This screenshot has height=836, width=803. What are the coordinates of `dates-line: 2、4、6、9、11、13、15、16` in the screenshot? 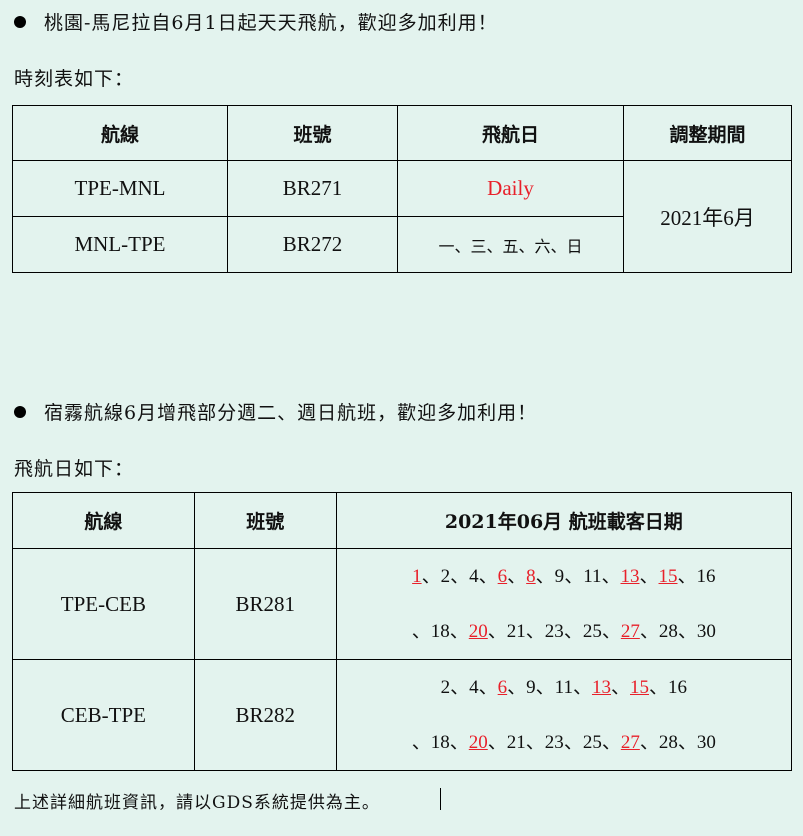 It's located at (564, 687).